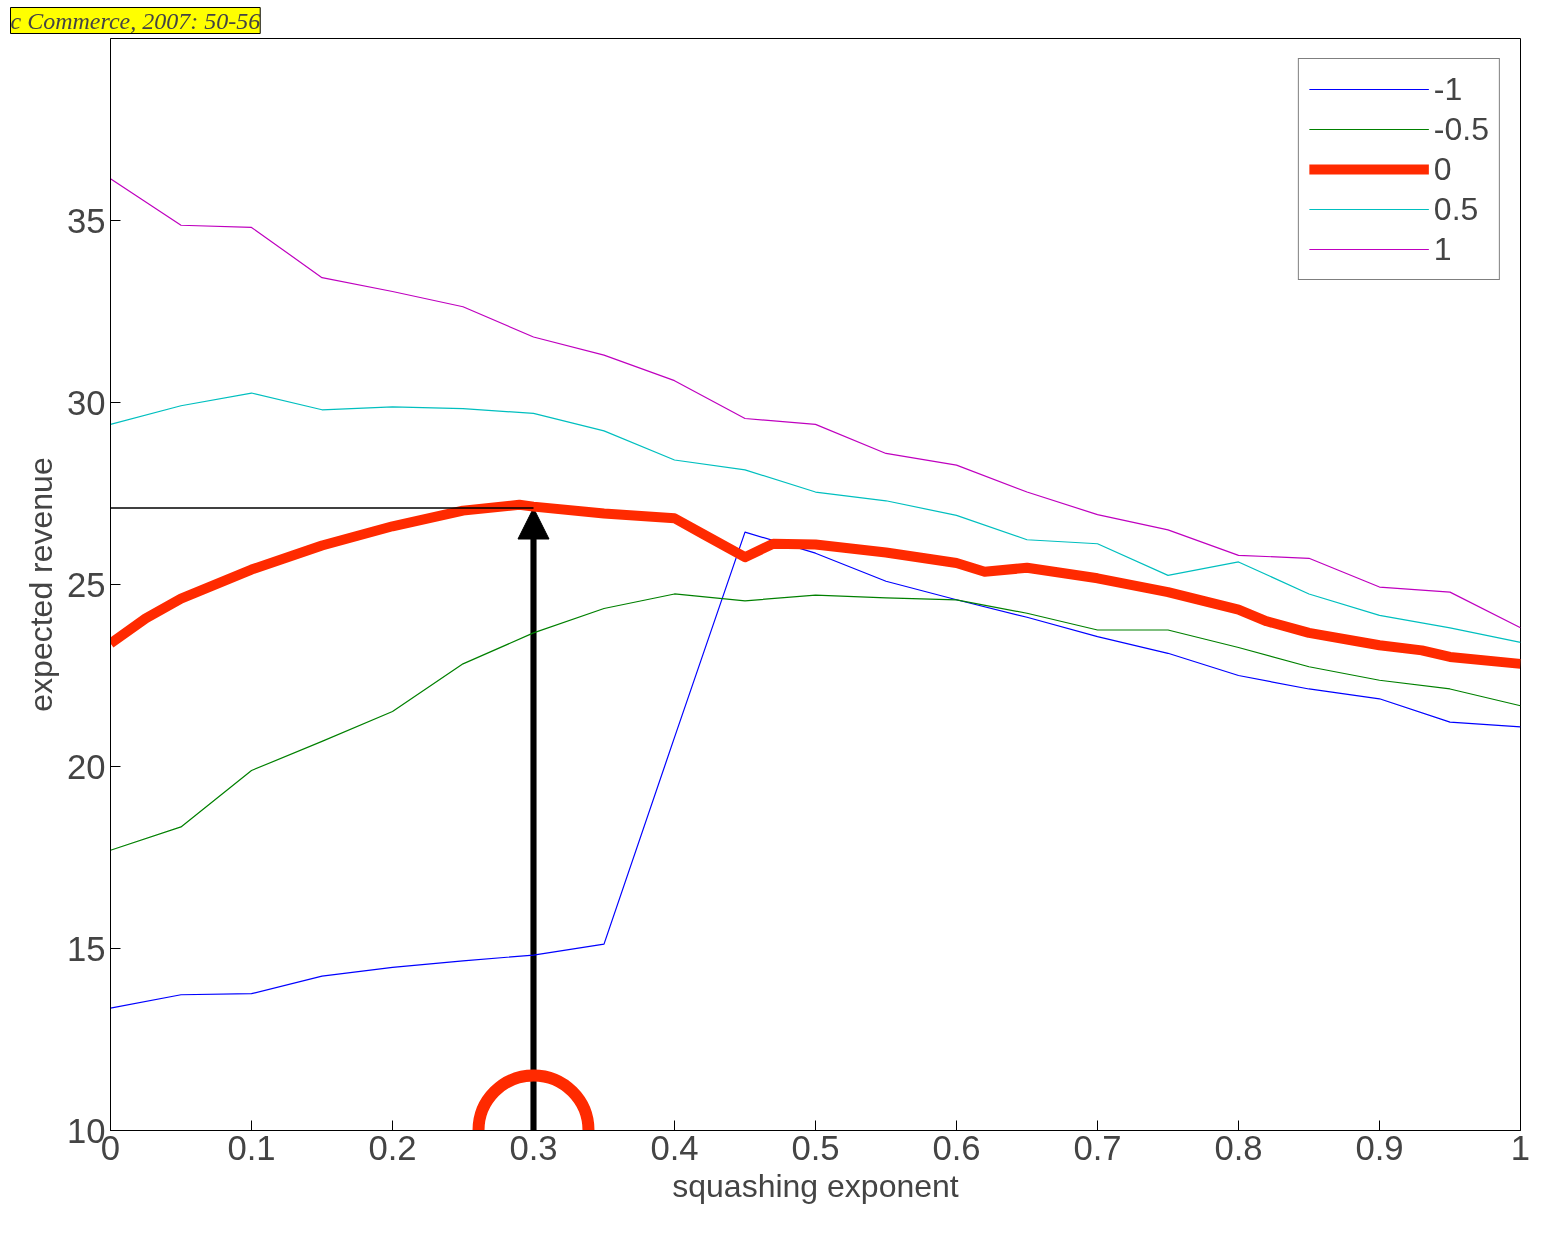 The image size is (1560, 1238). Describe the element at coordinates (86, 402) in the screenshot. I see `y-tick-label: 30` at that location.